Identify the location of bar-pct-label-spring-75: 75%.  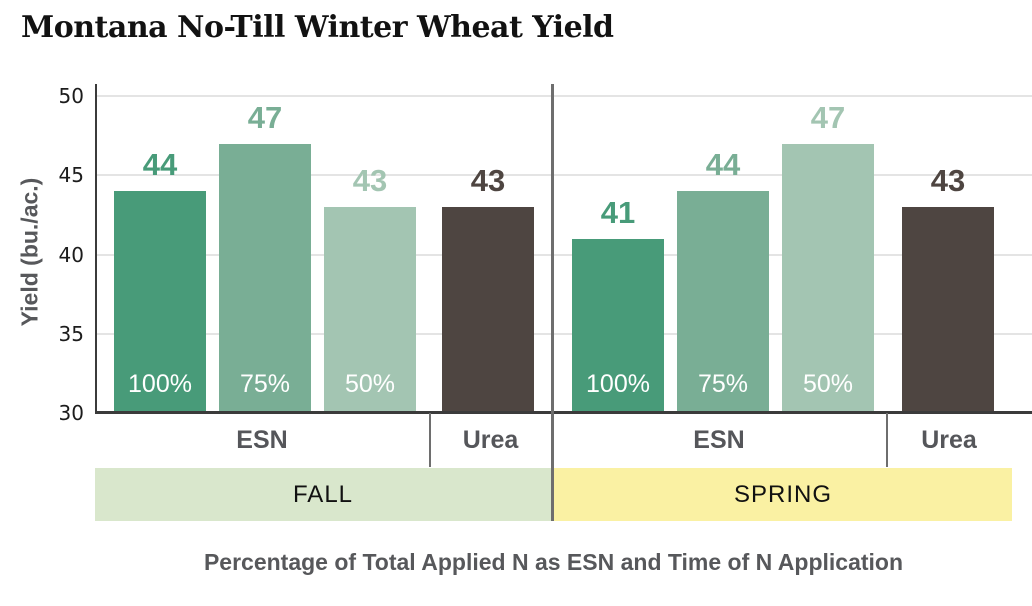
(723, 384).